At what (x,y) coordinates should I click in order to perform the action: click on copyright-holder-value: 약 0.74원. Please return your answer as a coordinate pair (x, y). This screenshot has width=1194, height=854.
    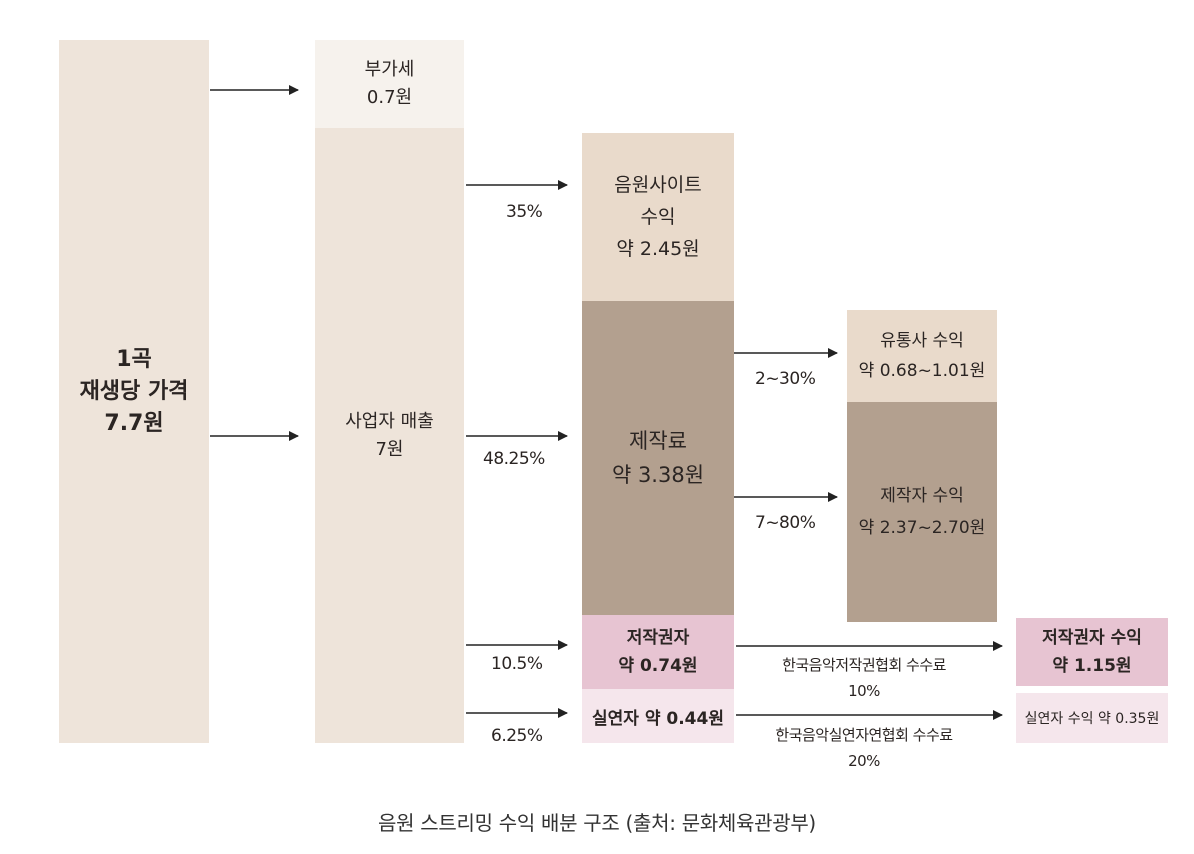
    Looking at the image, I should click on (658, 666).